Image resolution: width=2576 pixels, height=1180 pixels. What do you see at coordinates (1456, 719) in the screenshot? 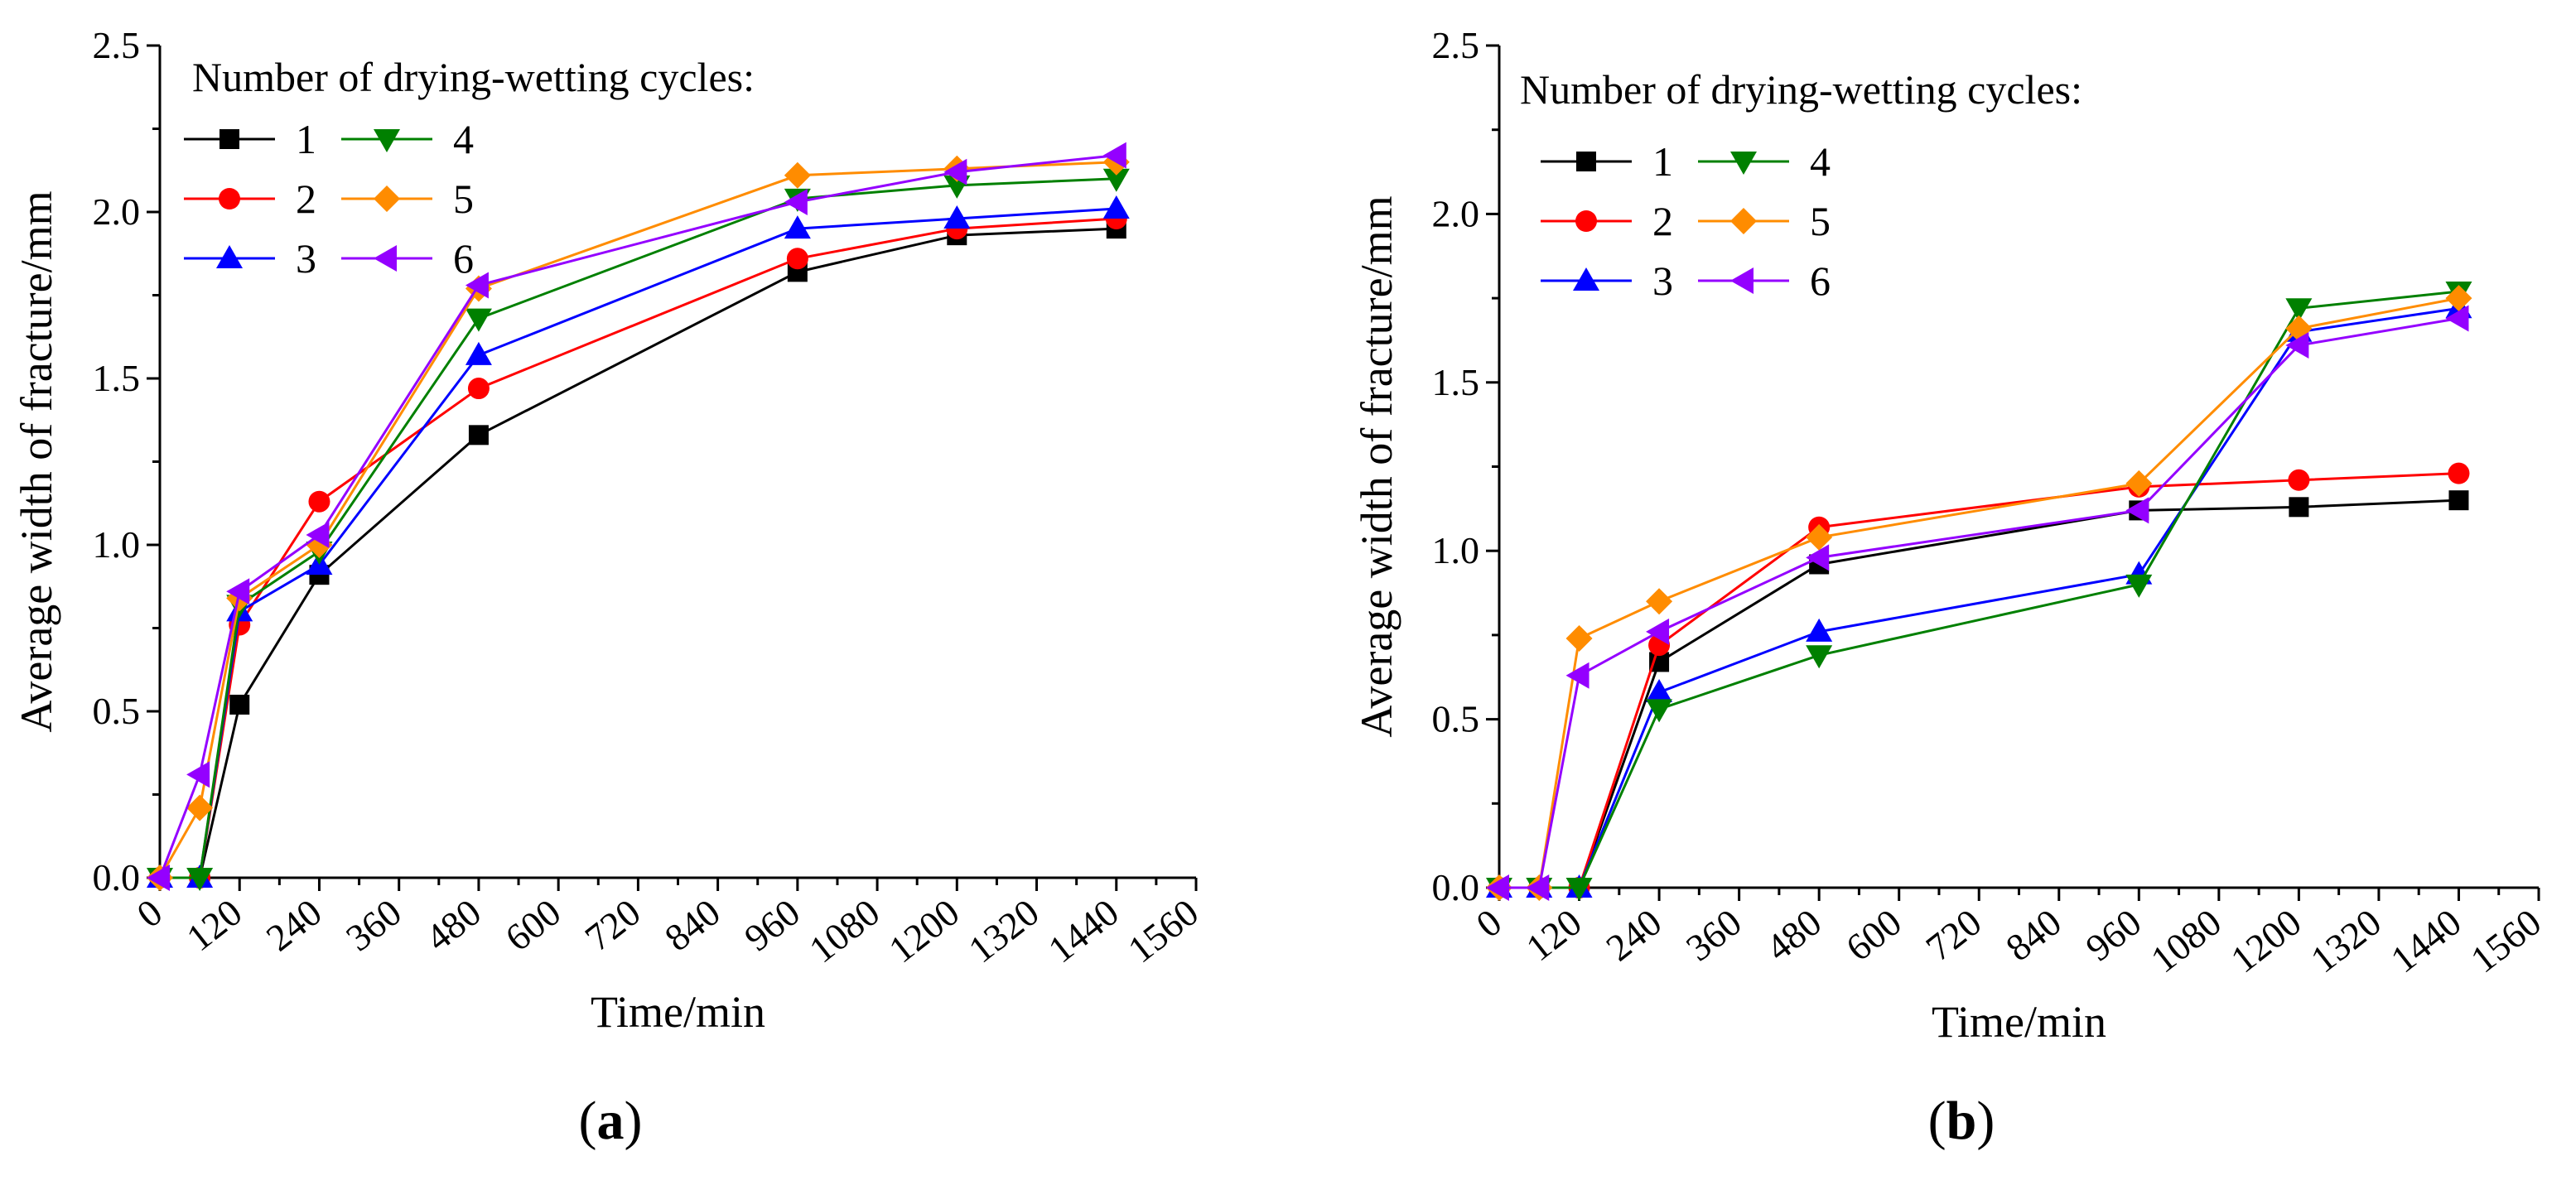
I see `y-tick-label: 0.5` at bounding box center [1456, 719].